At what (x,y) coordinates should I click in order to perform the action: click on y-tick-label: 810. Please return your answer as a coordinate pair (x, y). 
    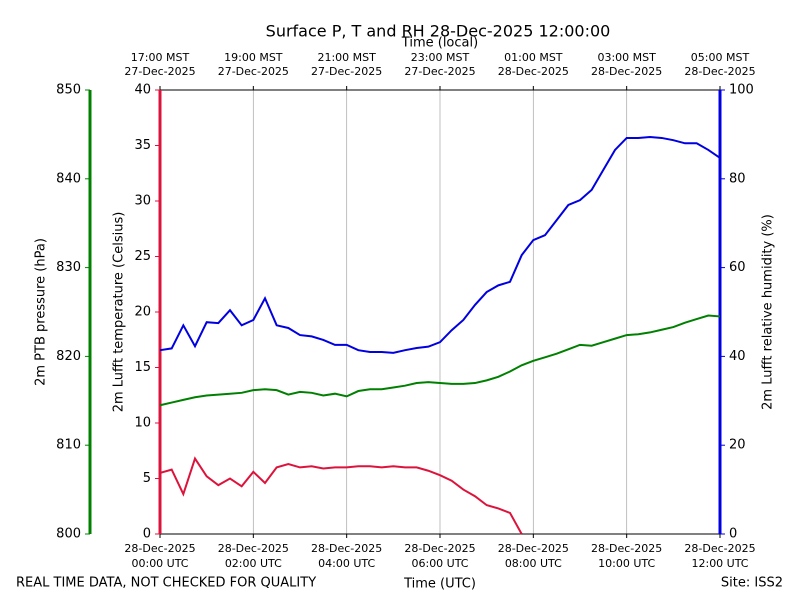
    Looking at the image, I should click on (68, 445).